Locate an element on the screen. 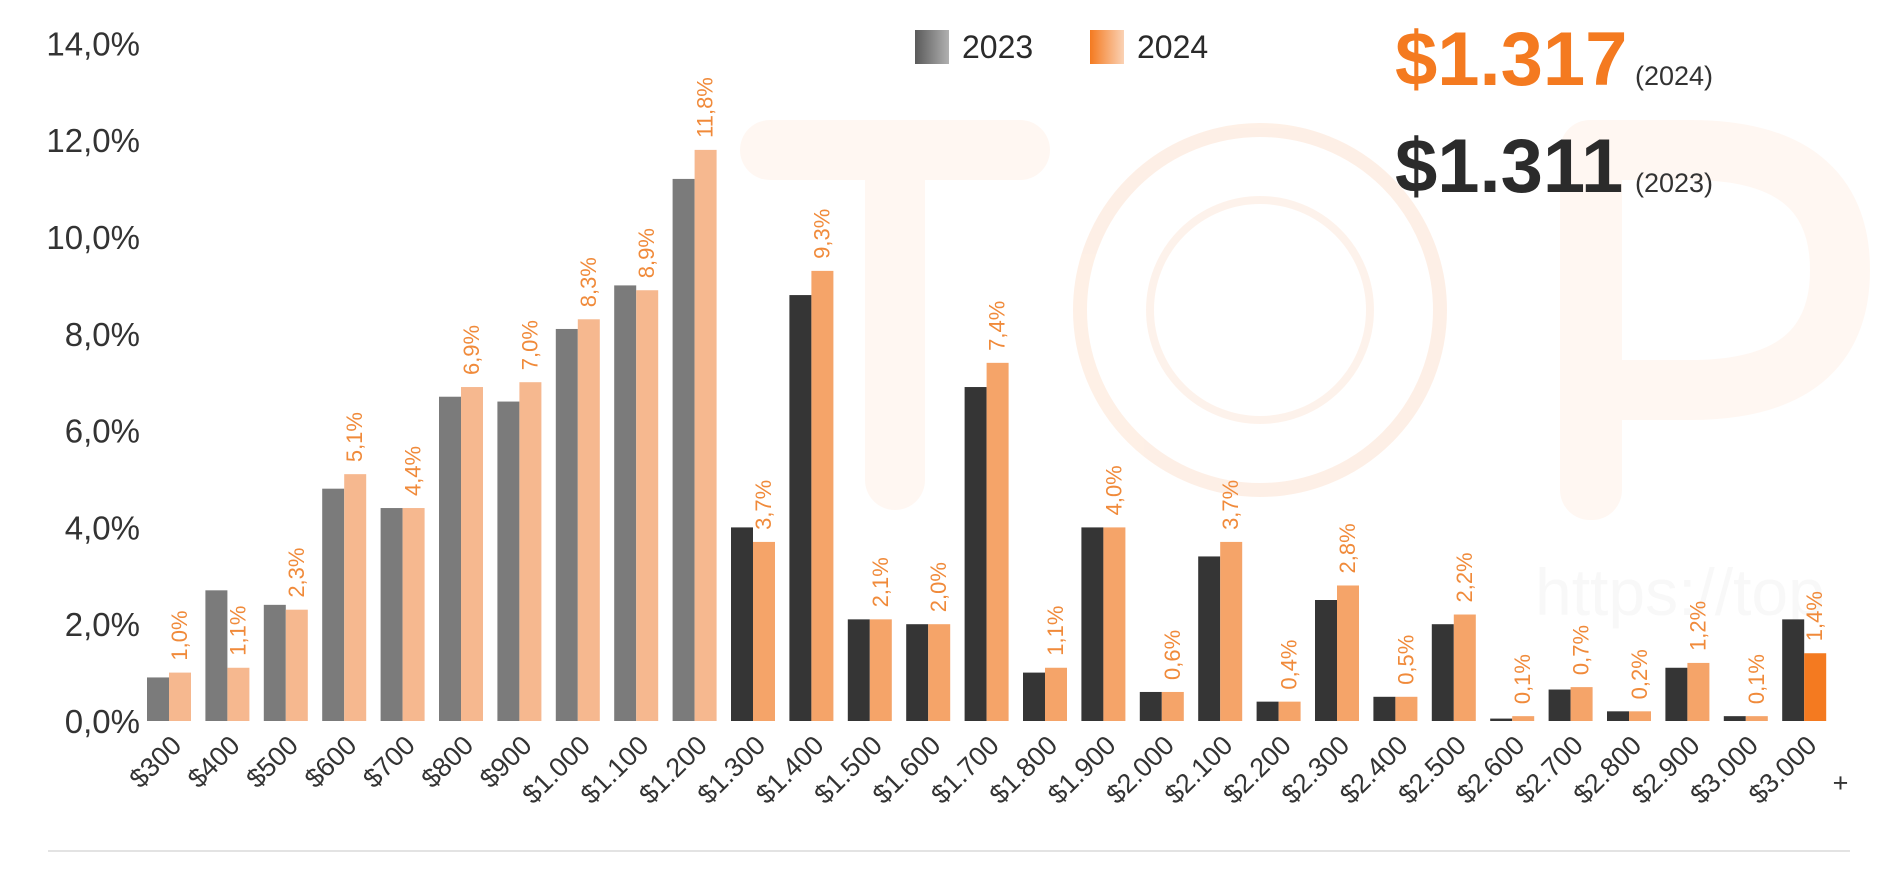  watermark-url: https://top is located at coordinates (1680, 592).